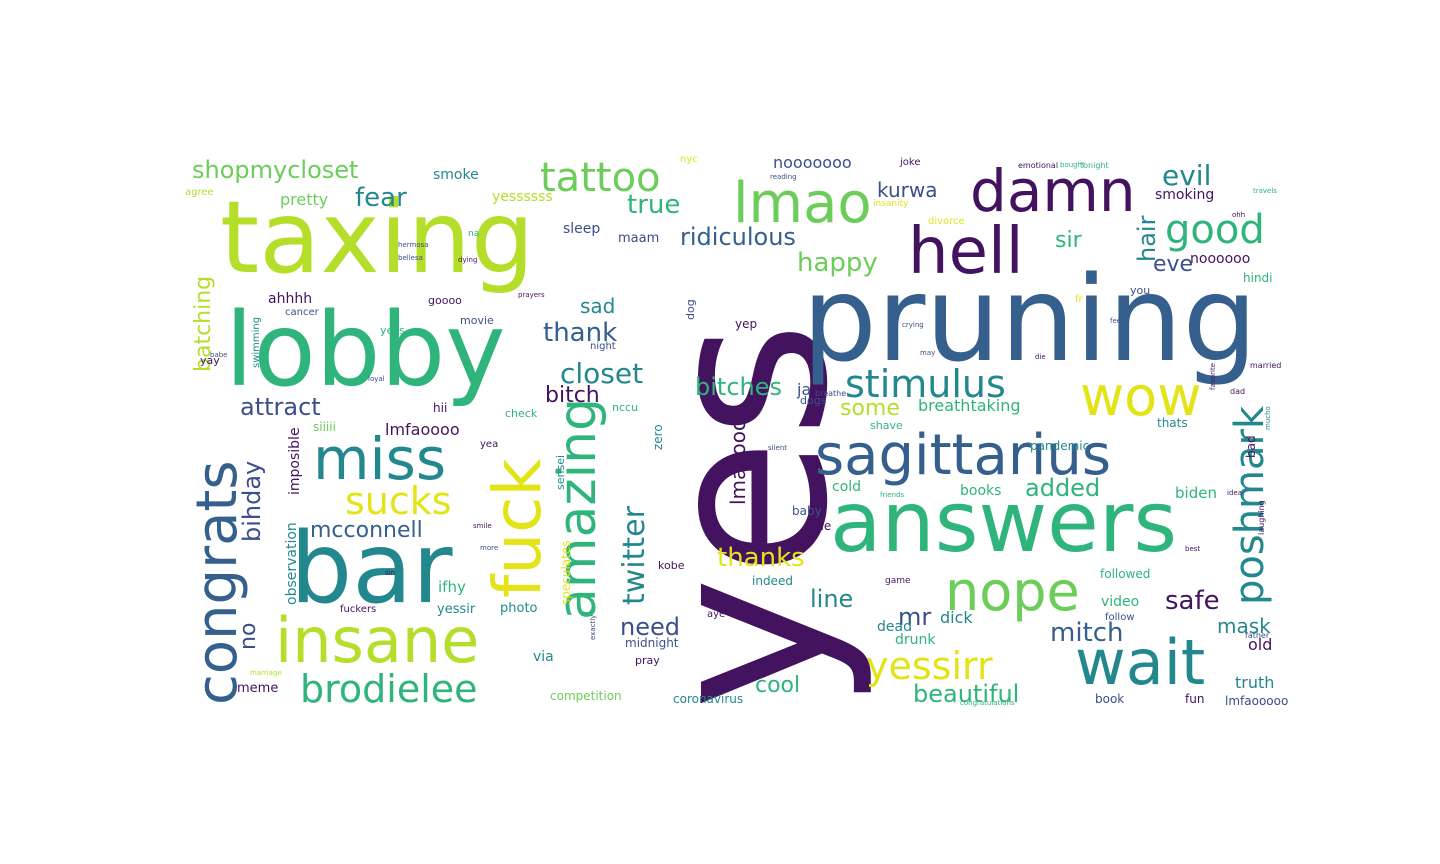 This screenshot has width=1440, height=864. Describe the element at coordinates (210, 360) in the screenshot. I see `word-yay: yay` at that location.